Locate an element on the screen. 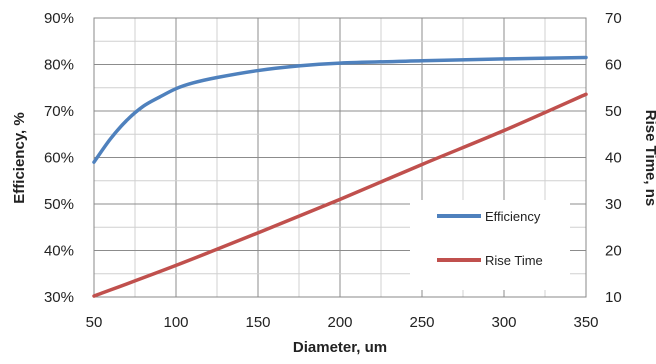 Image resolution: width=656 pixels, height=364 pixels. y-axis-title: Efficiency, % is located at coordinates (19, 157).